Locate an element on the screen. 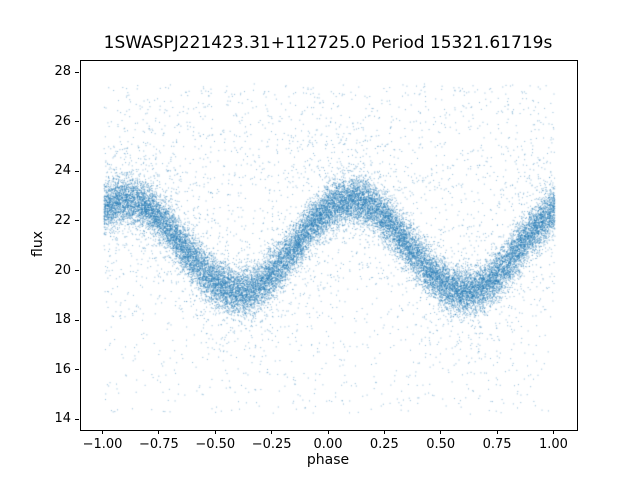 This screenshot has width=640, height=480. x-tick-label: −1.00 is located at coordinates (102, 444).